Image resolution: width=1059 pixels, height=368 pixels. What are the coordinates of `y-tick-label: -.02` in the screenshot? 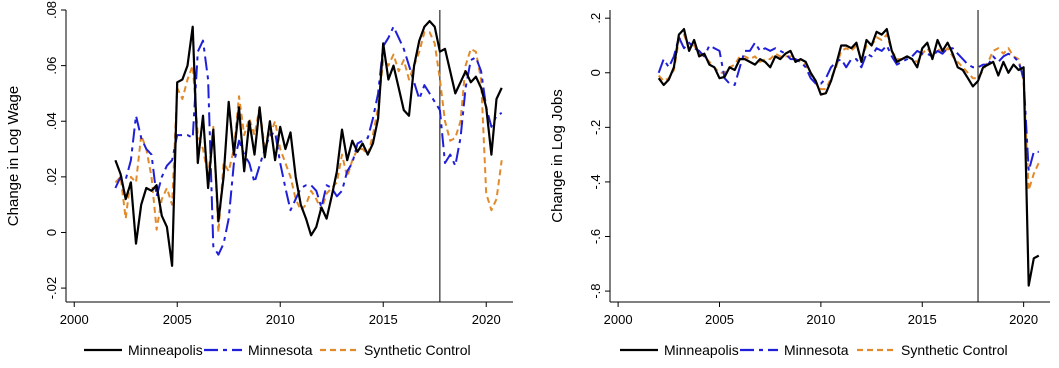 It's located at (51, 288).